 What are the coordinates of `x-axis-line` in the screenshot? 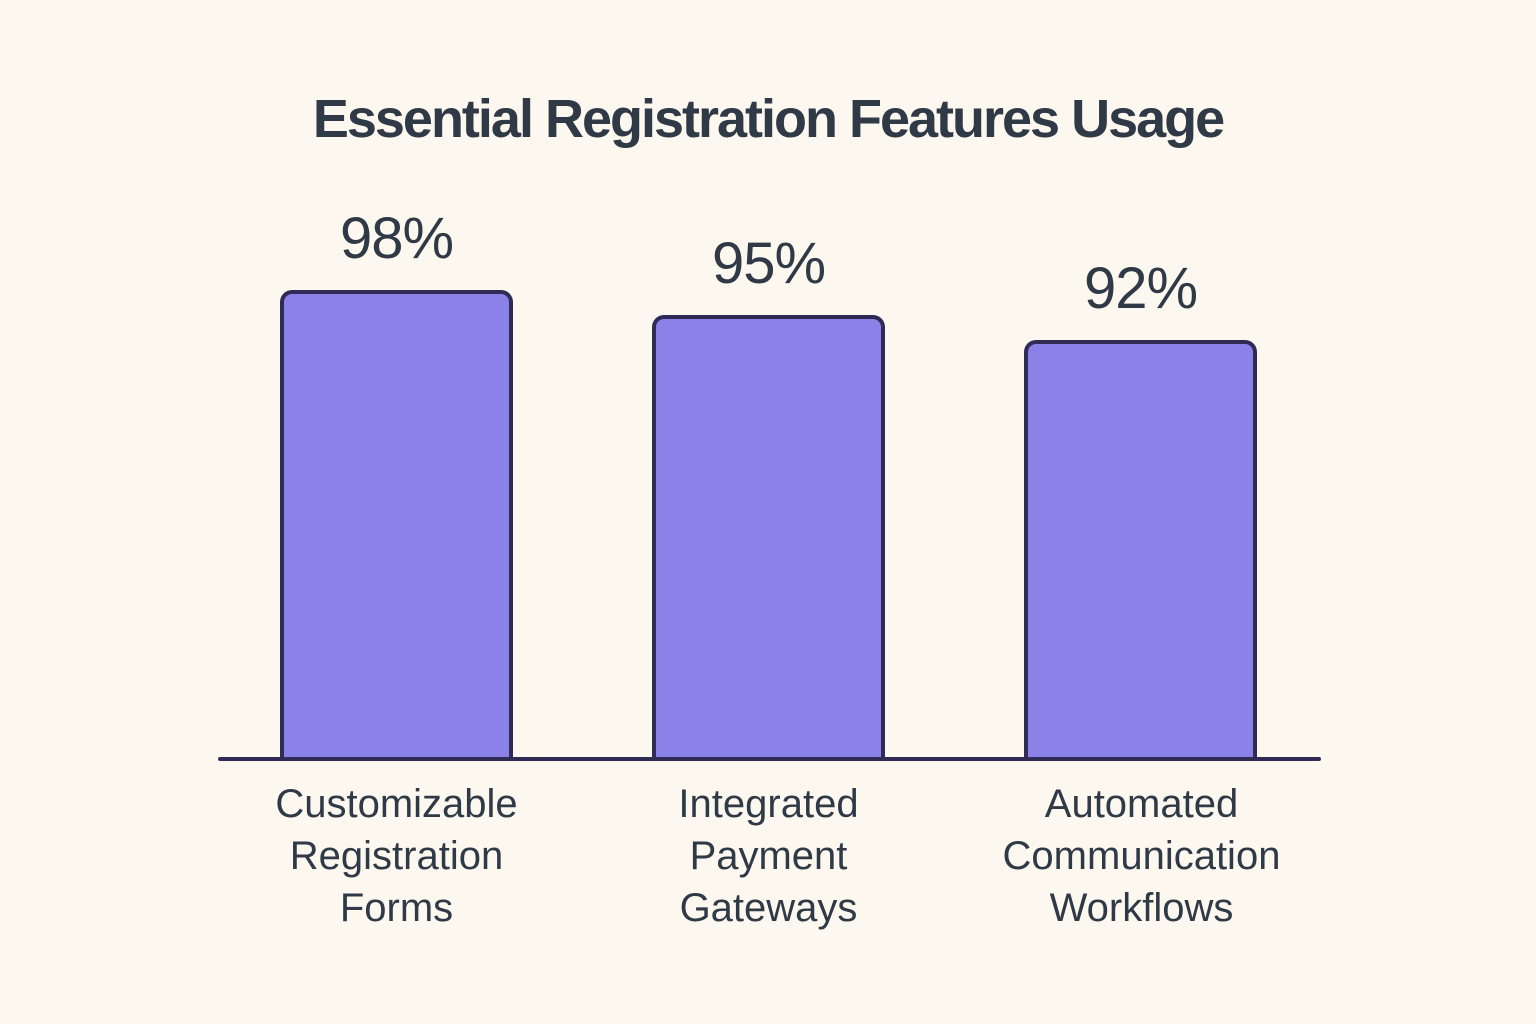 It's located at (769, 759).